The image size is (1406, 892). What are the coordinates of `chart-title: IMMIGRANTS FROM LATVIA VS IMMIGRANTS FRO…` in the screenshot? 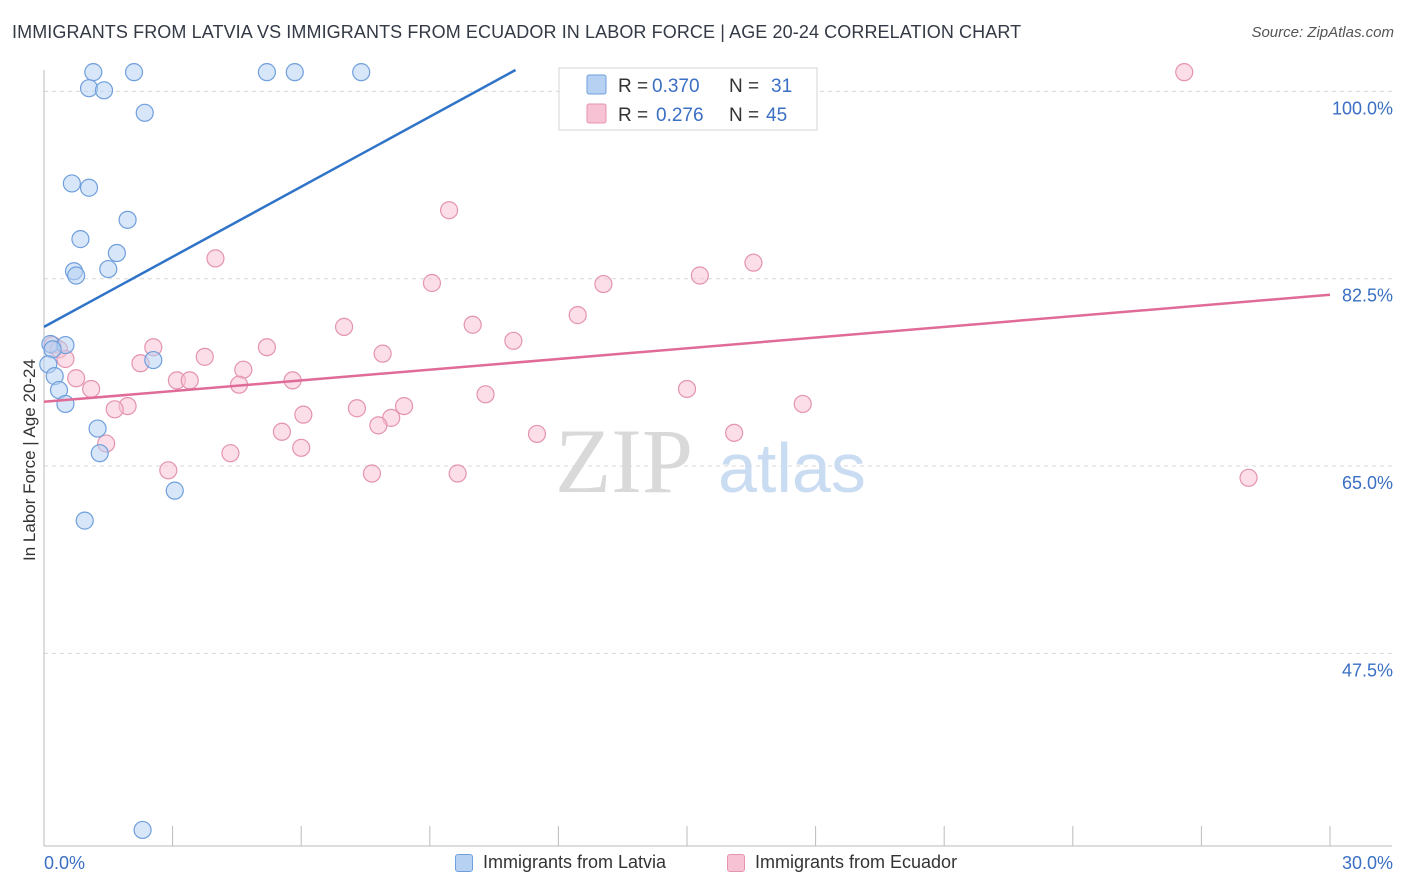 It's located at (517, 32).